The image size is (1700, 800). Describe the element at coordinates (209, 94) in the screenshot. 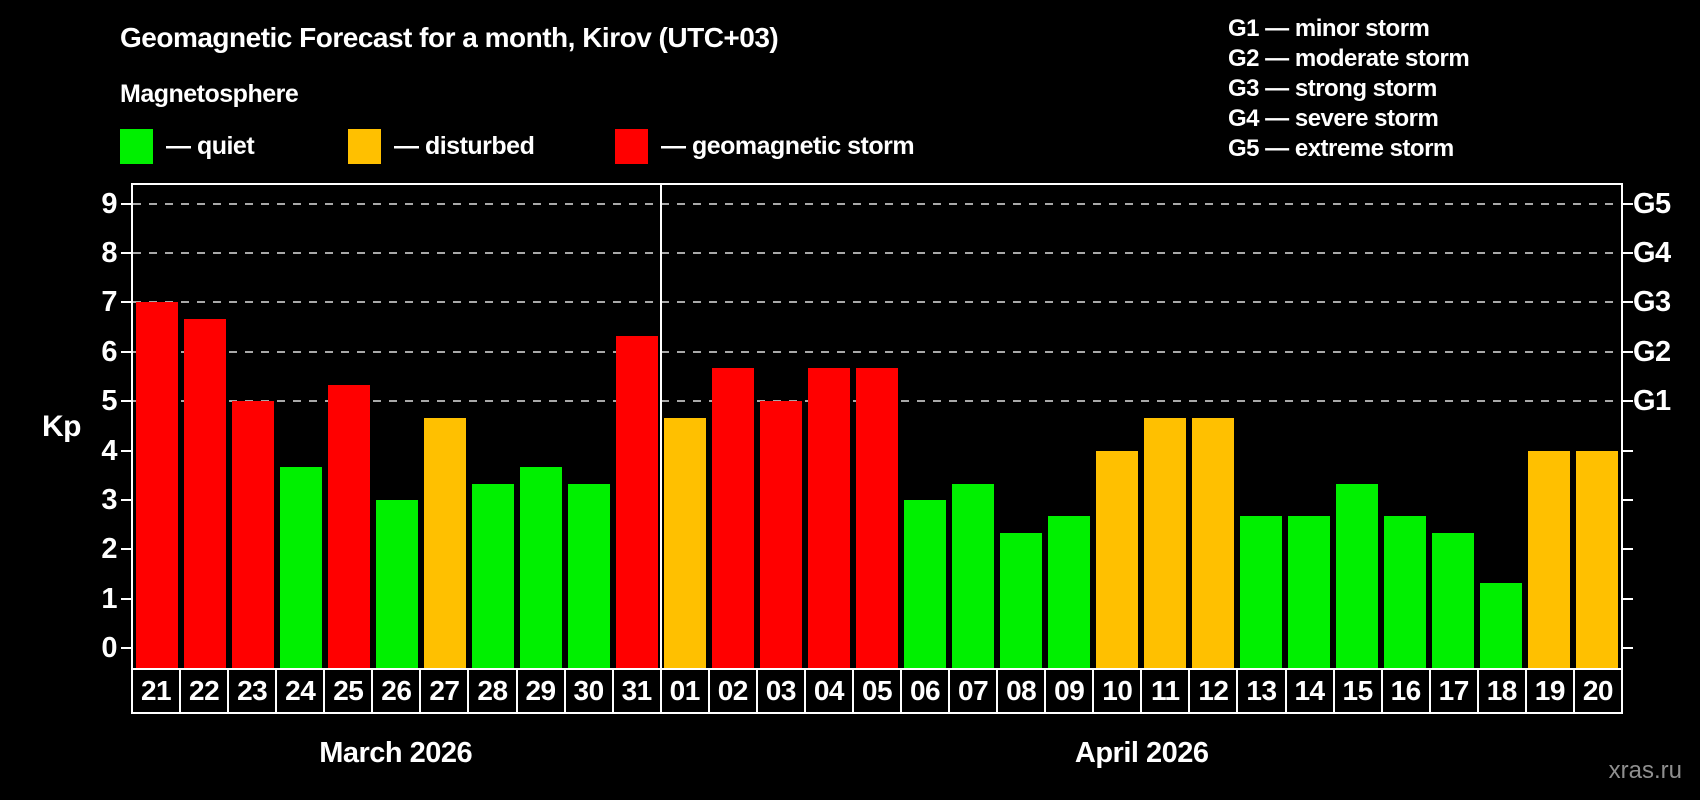

I see `subtitle-magnetosphere: Magnetosphere` at that location.